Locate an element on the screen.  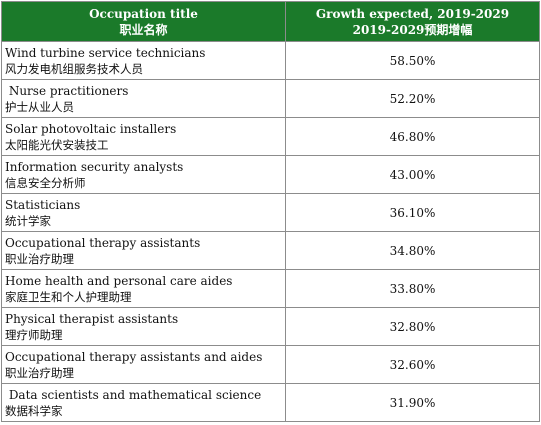
occupation-name-en: Occupational therapy assistants is located at coordinates (103, 242).